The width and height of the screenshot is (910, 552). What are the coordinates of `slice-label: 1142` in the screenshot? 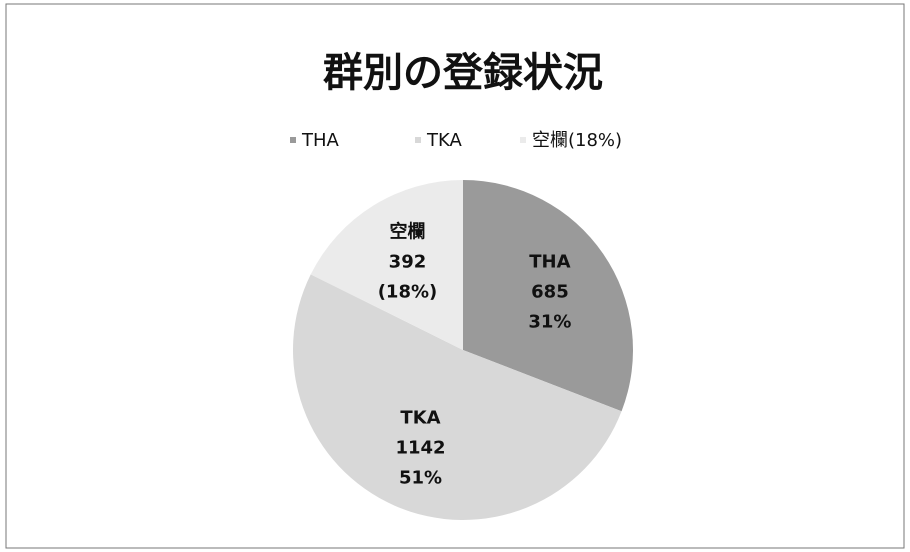 It's located at (420, 447).